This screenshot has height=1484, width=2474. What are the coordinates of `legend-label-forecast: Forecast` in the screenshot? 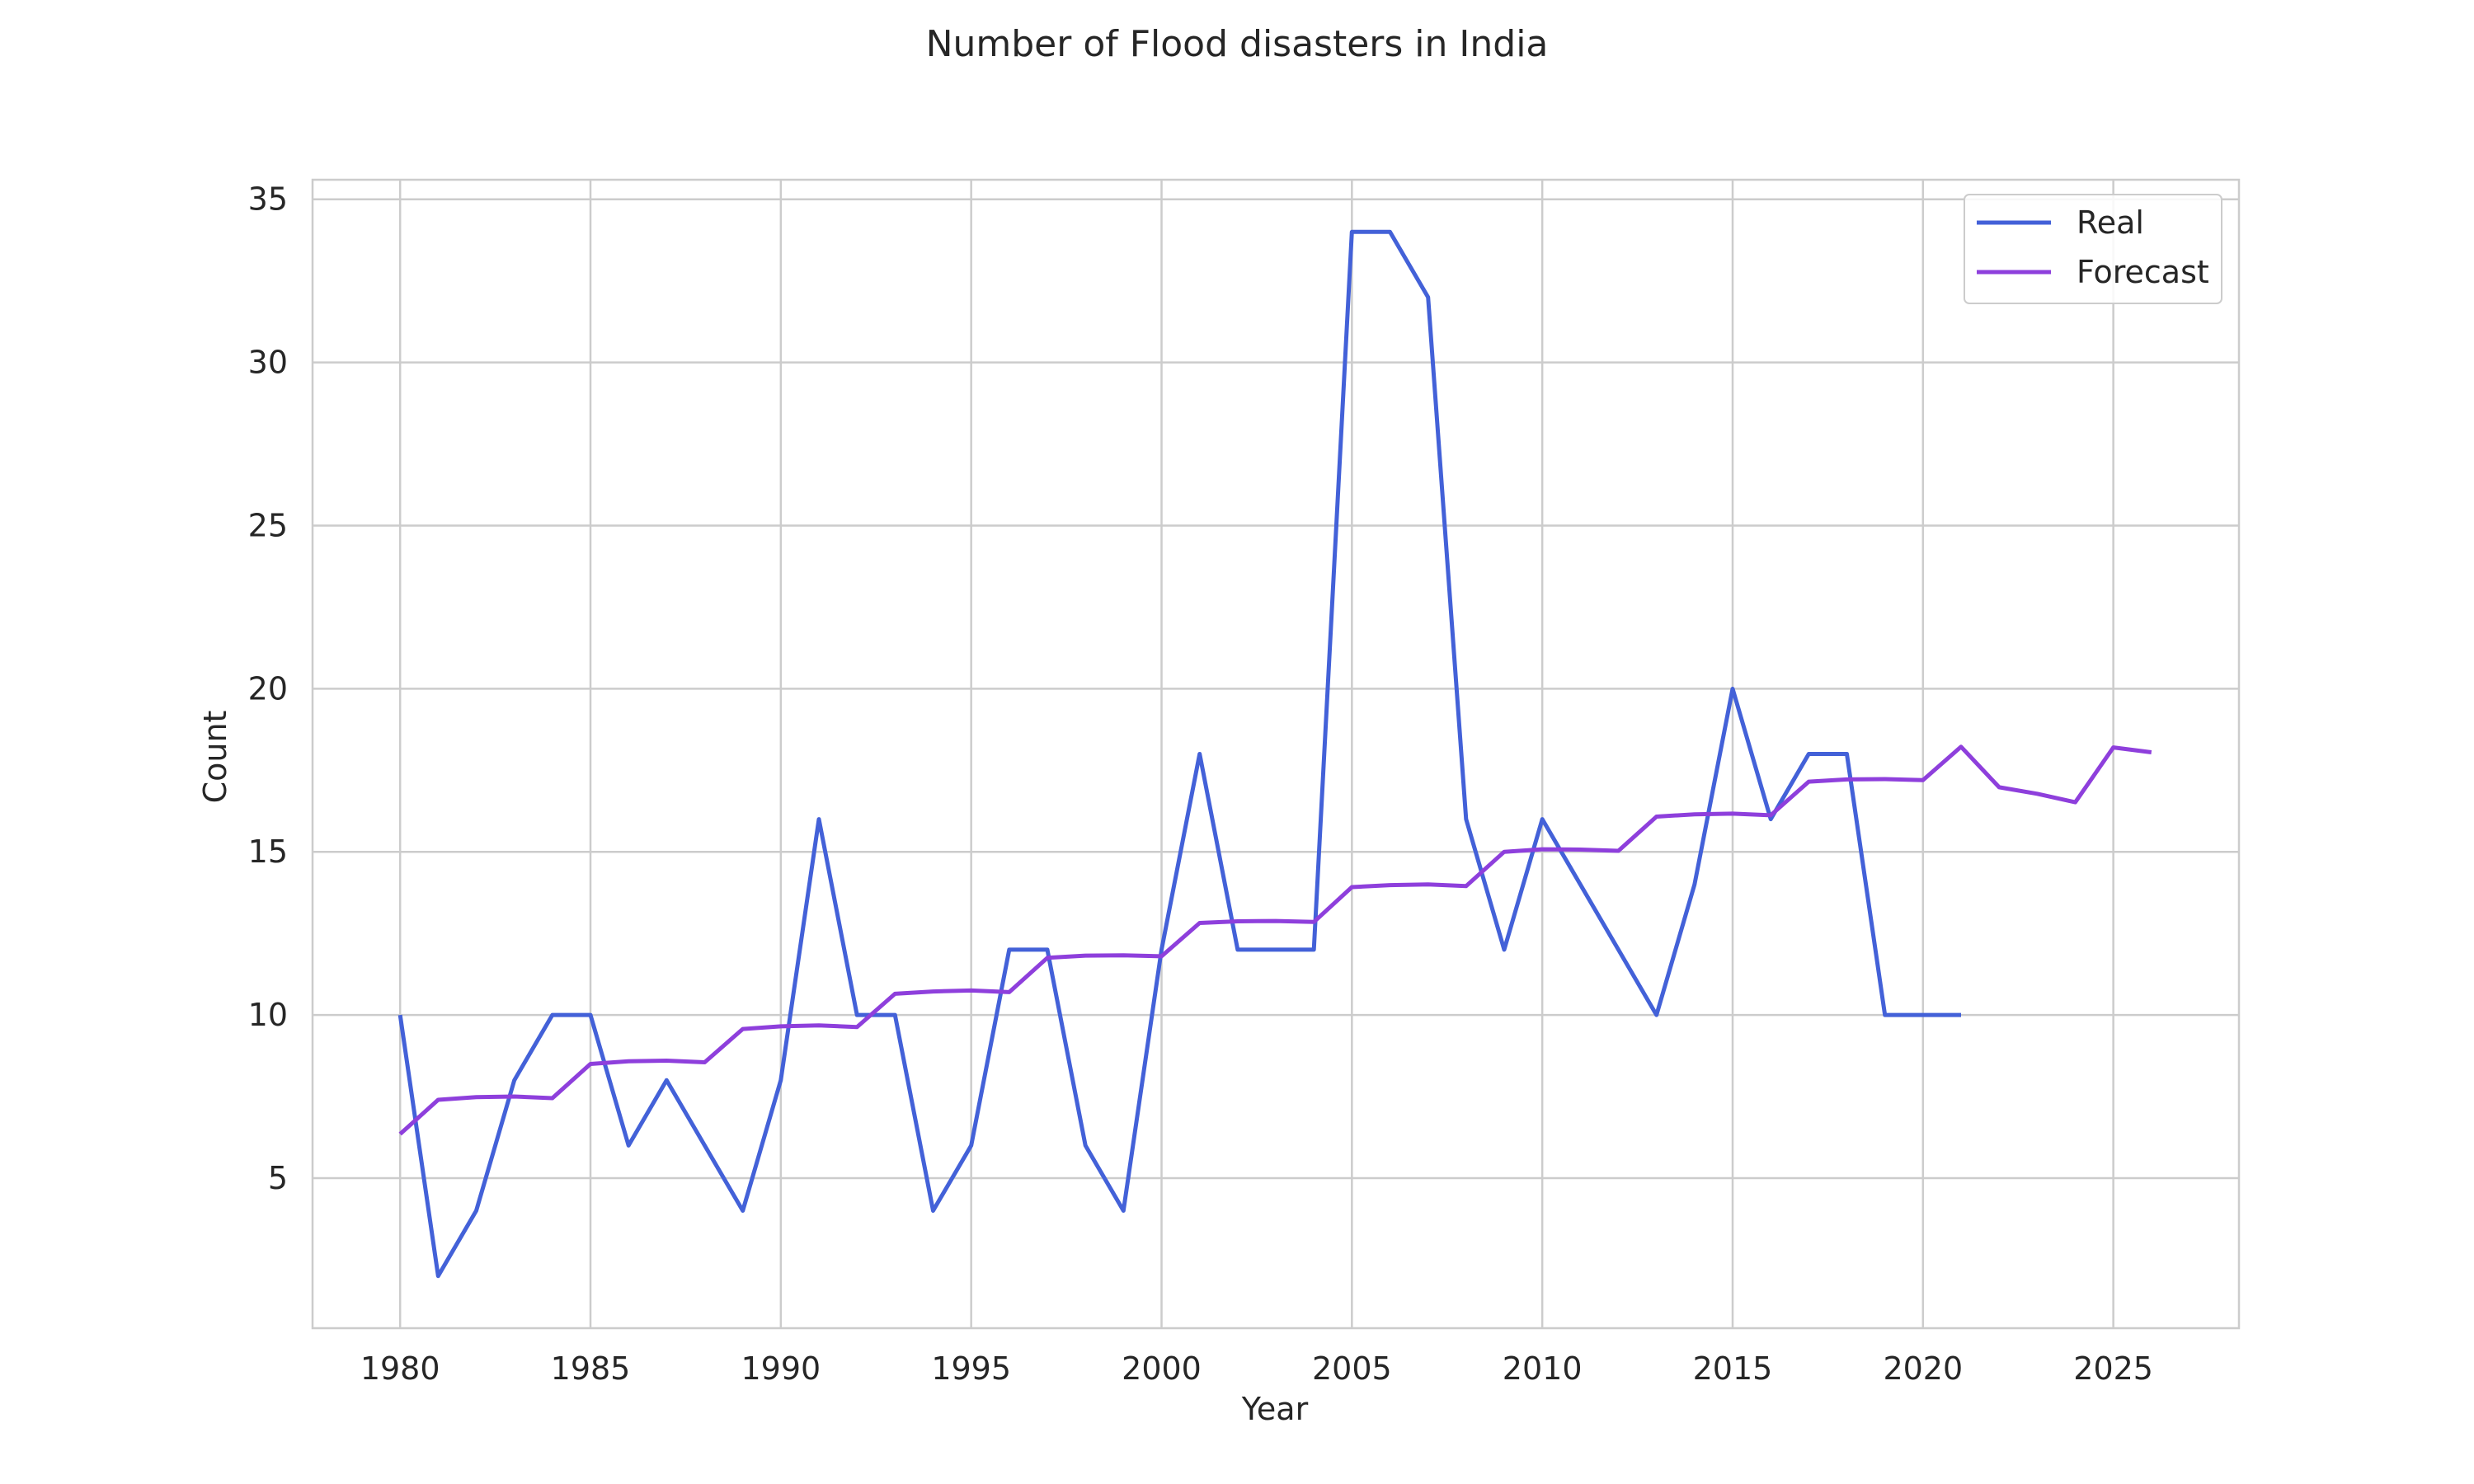 It's located at (2143, 272).